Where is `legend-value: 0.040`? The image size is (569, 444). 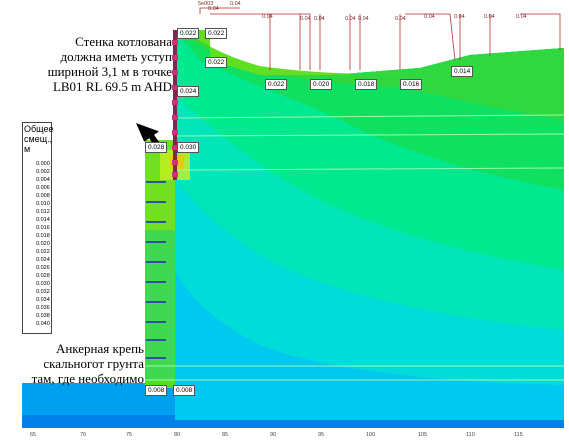
legend-value: 0.040 is located at coordinates (43, 324).